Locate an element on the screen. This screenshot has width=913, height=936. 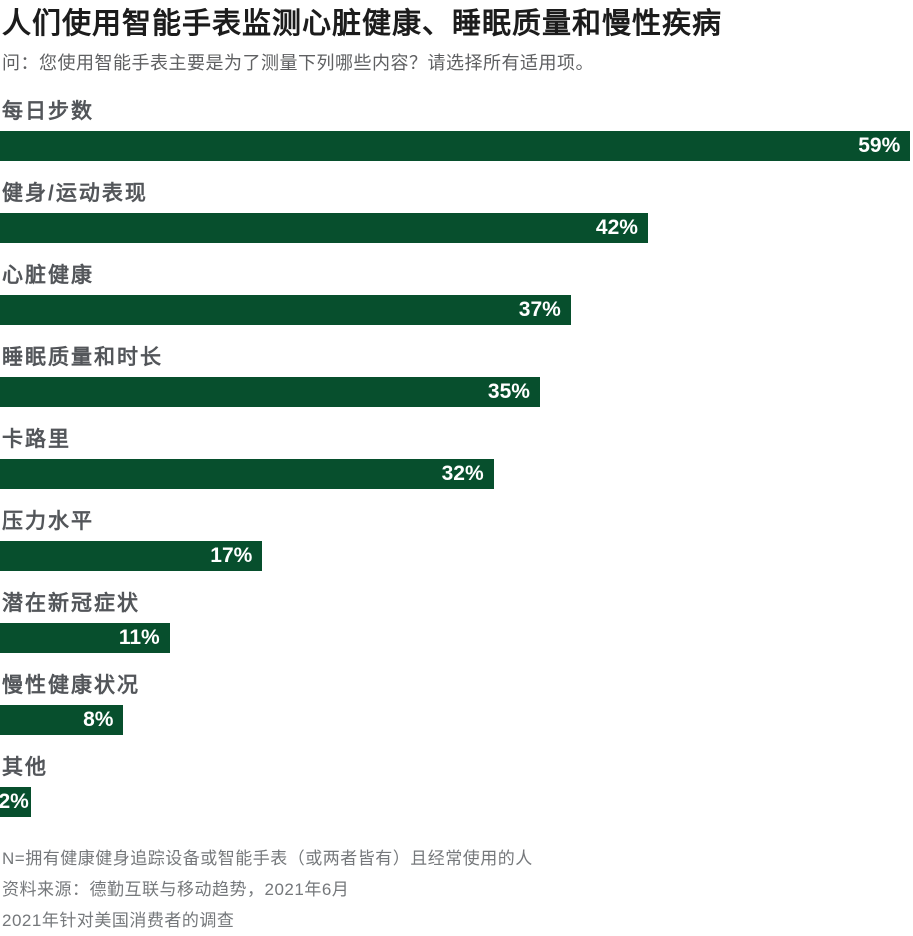
footnote-source: 资料来源：德勤互联与移动趋势，2021年6月 is located at coordinates (176, 889).